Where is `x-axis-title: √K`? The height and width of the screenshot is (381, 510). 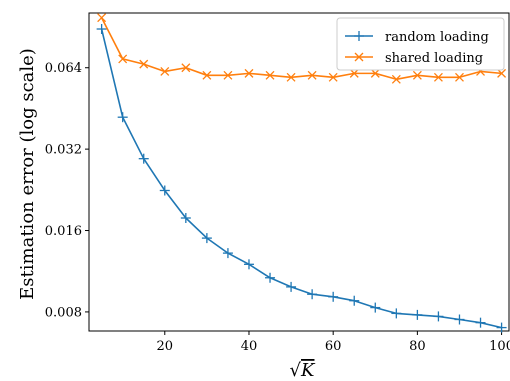
x-axis-title: √K is located at coordinates (303, 370).